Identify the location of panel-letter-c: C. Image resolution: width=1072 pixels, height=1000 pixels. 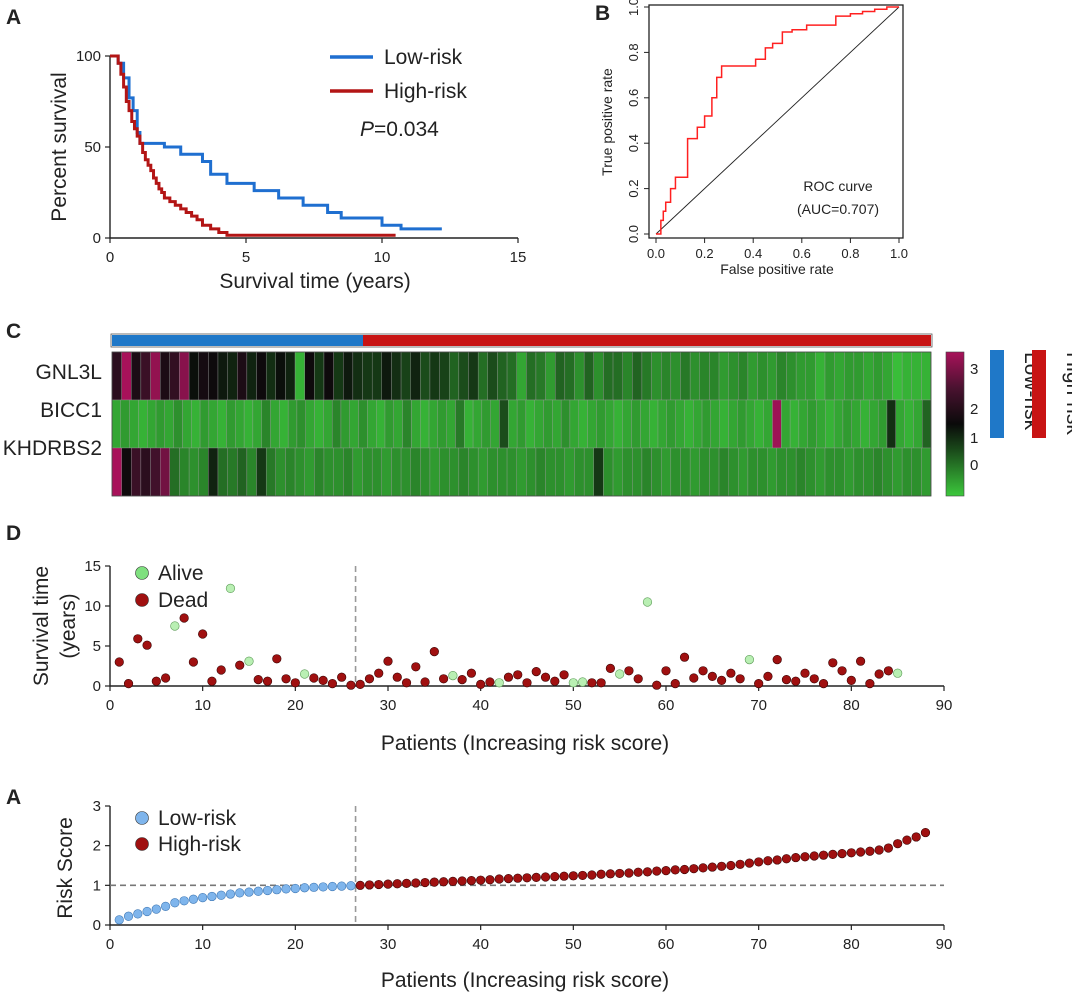
(13, 331).